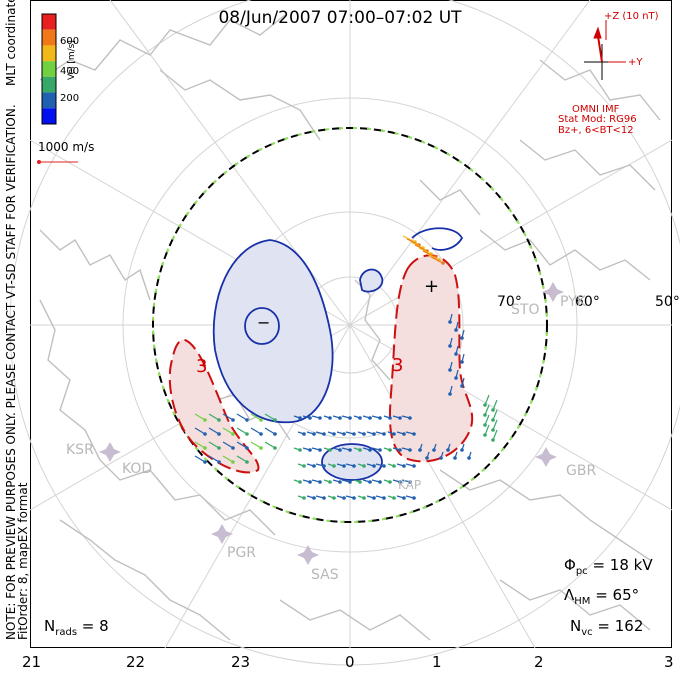  What do you see at coordinates (214, 406) in the screenshot?
I see `pos-cell-left` at bounding box center [214, 406].